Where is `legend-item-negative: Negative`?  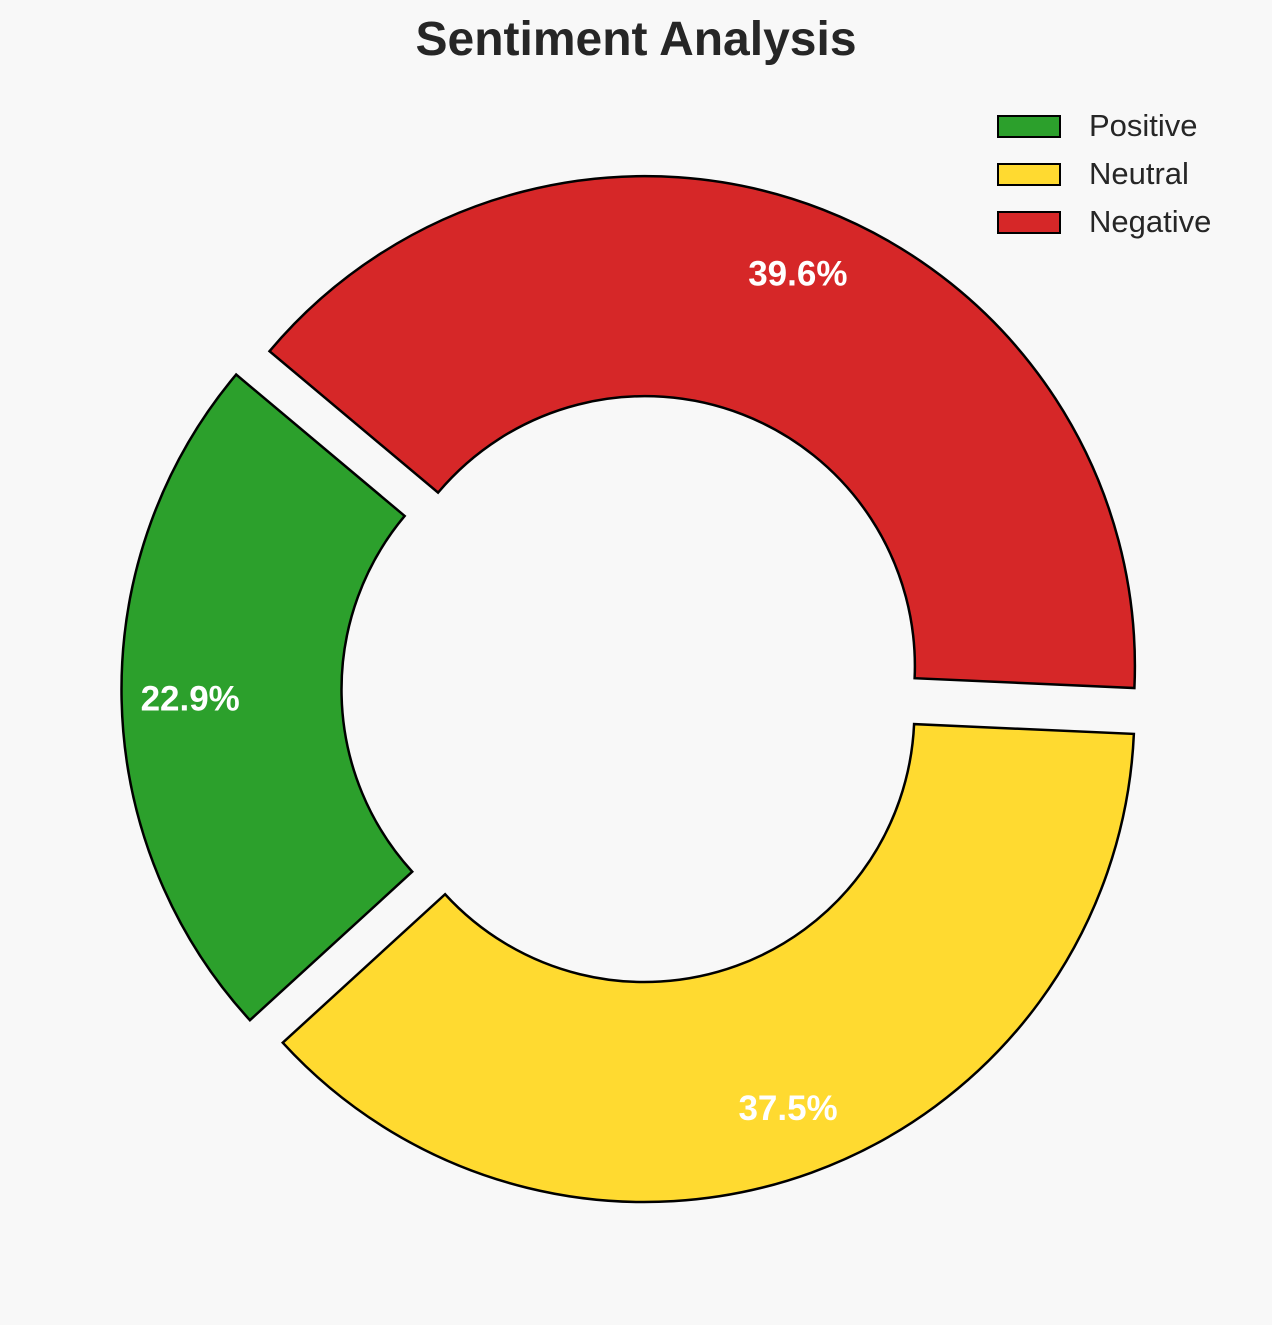 legend-item-negative: Negative is located at coordinates (1104, 222).